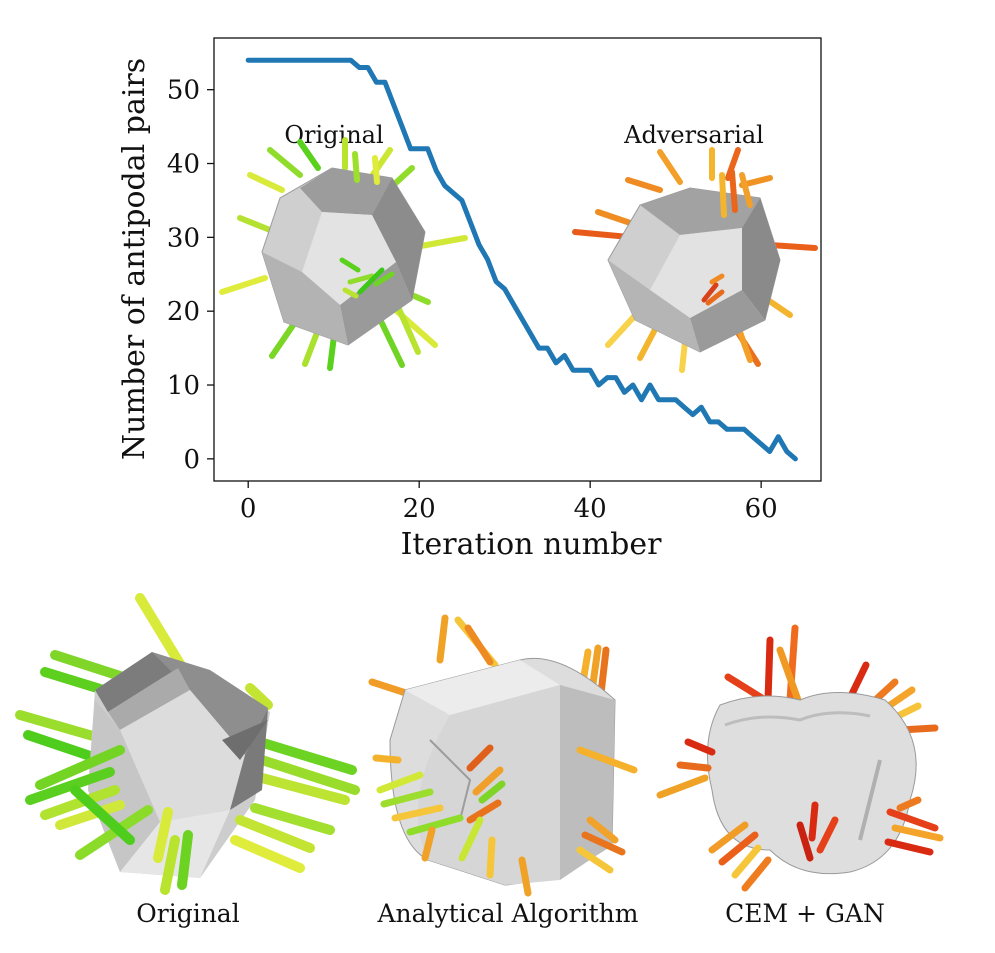 This screenshot has width=995, height=953. I want to click on panel-original: Original, so click(187, 760).